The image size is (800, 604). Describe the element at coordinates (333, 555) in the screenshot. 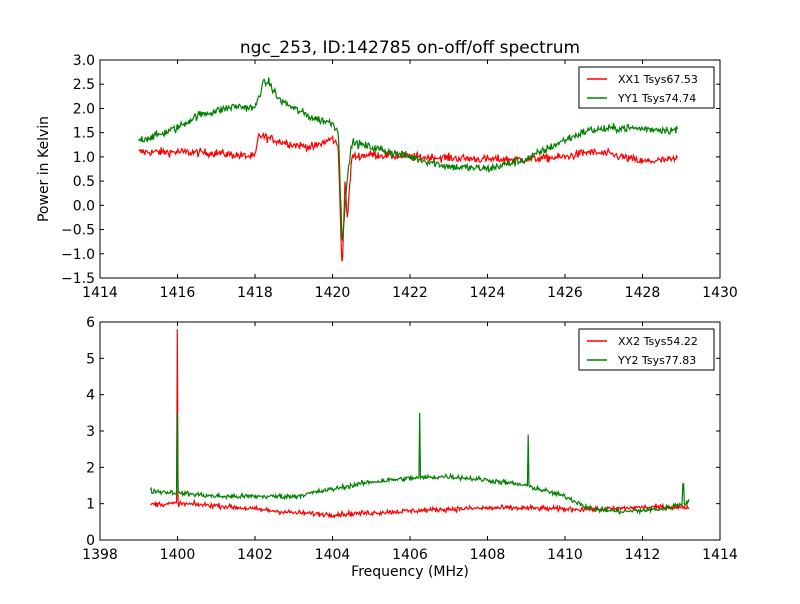

I see `x-tick-label: 1404` at that location.